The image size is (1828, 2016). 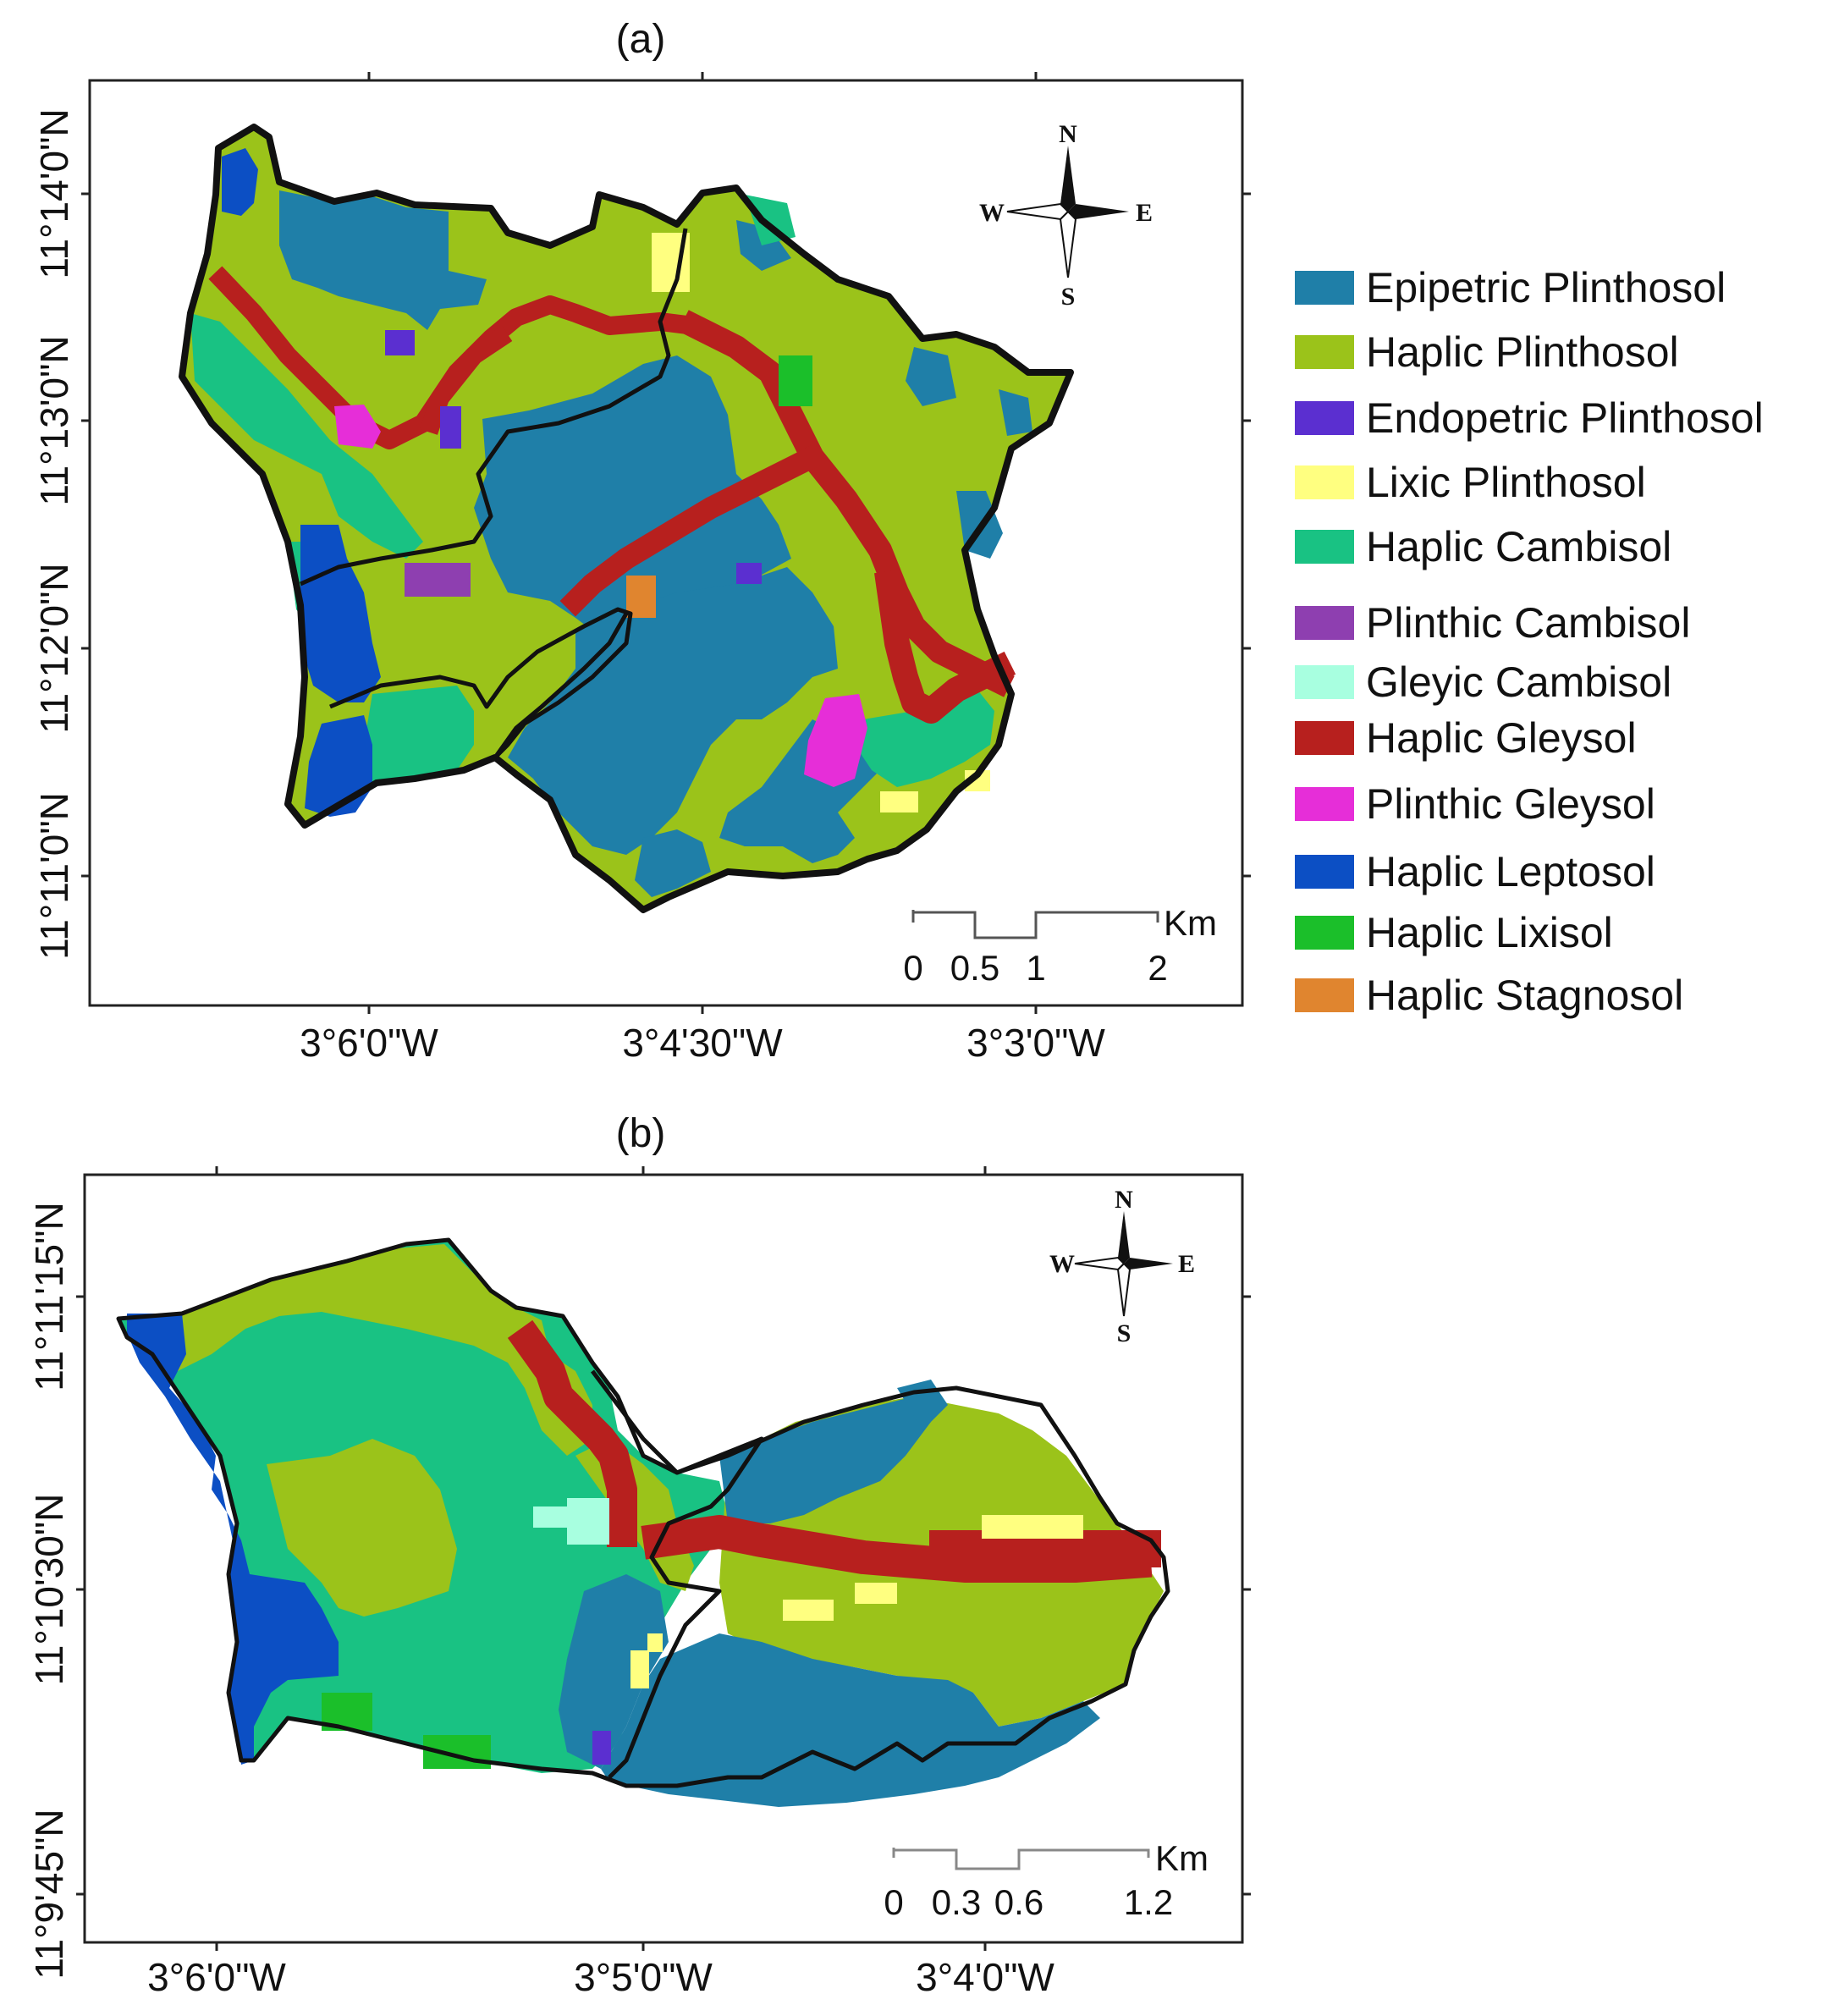 What do you see at coordinates (1565, 418) in the screenshot?
I see `legend-label: Endopetric Plinthosol` at bounding box center [1565, 418].